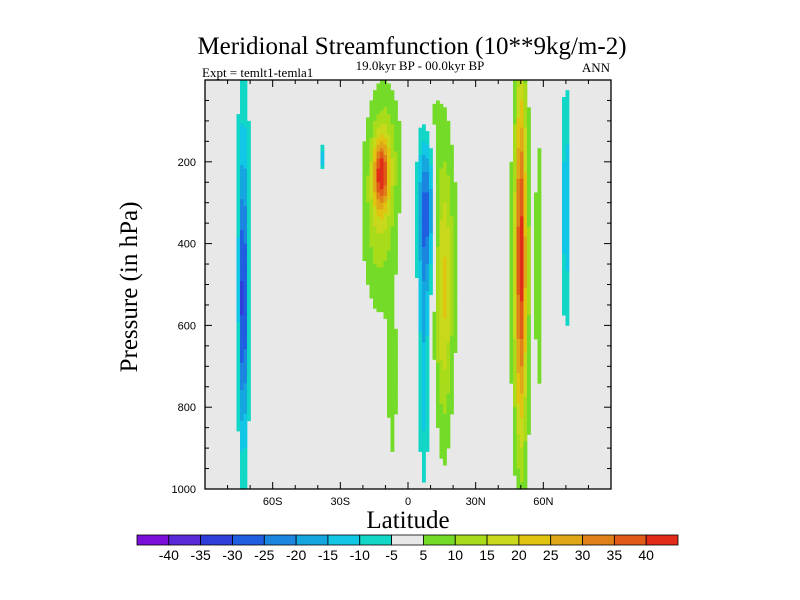 The image size is (800, 600). Describe the element at coordinates (408, 502) in the screenshot. I see `x-tick-label: 0` at that location.